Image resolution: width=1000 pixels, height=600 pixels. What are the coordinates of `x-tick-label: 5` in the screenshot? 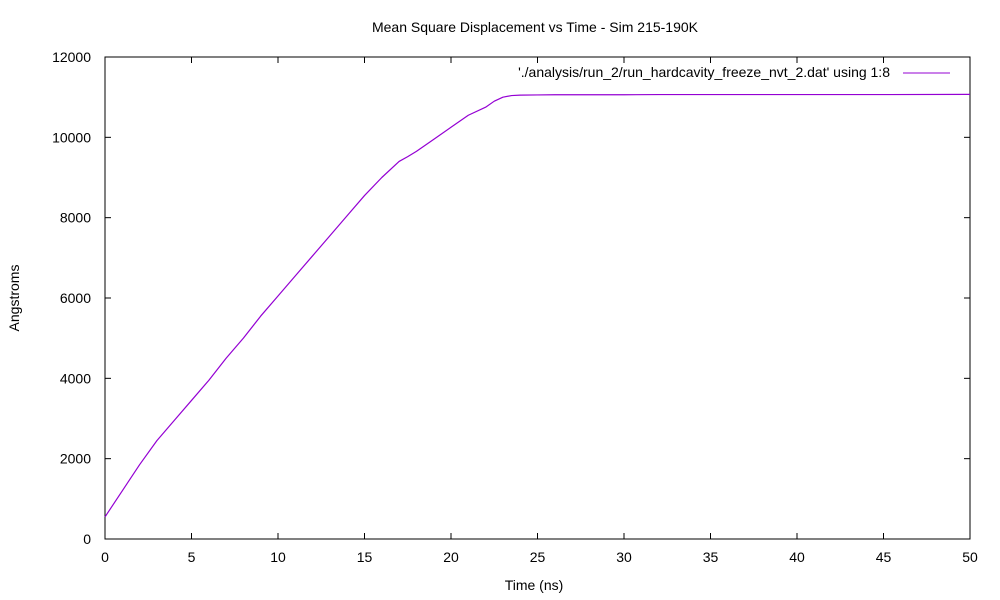 It's located at (192, 557).